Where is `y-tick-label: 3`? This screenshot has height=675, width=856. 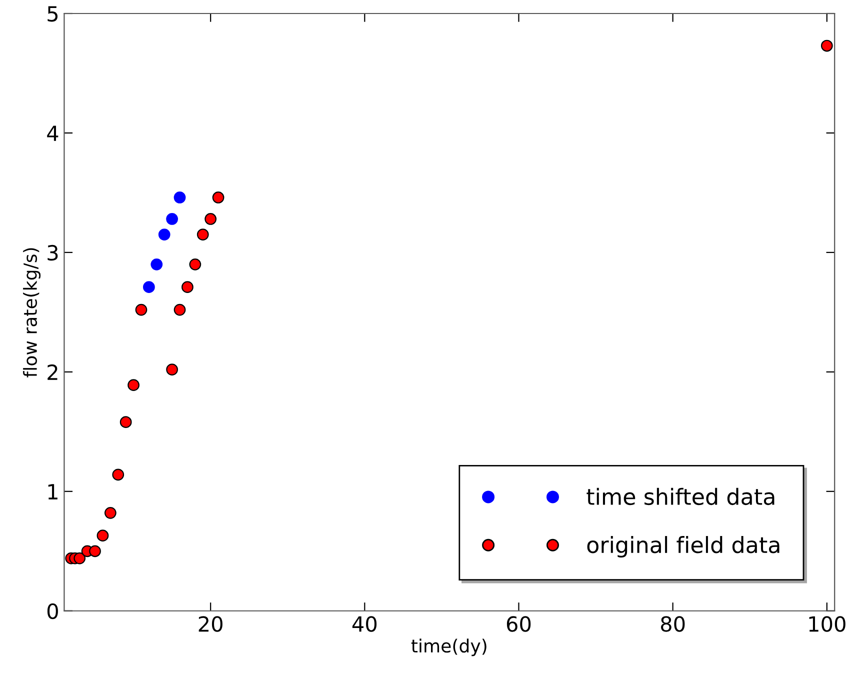
y-tick-label: 3 is located at coordinates (53, 252).